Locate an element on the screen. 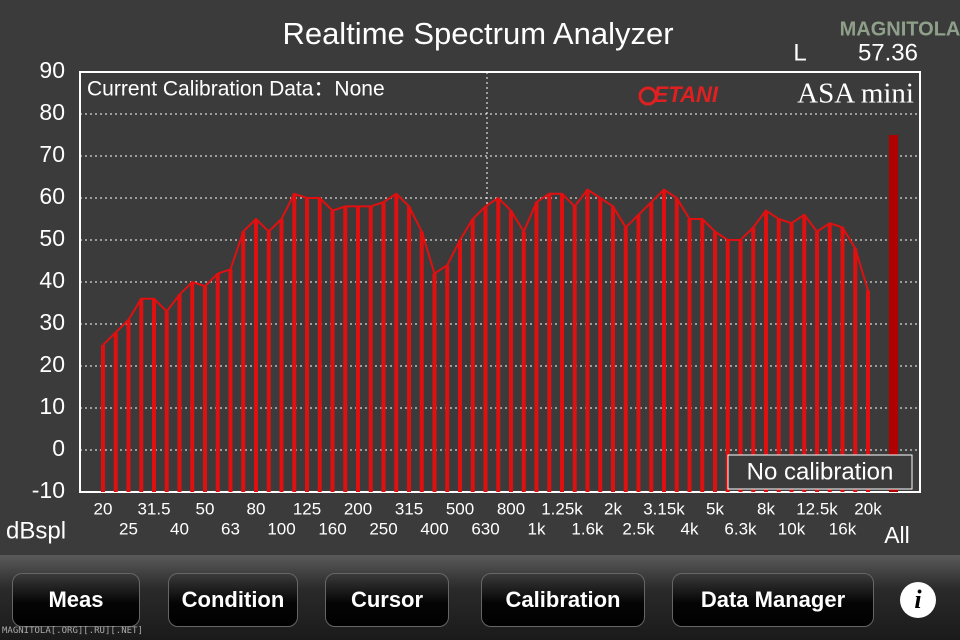 This screenshot has height=640, width=960. x-tick-label: 1k is located at coordinates (537, 528).